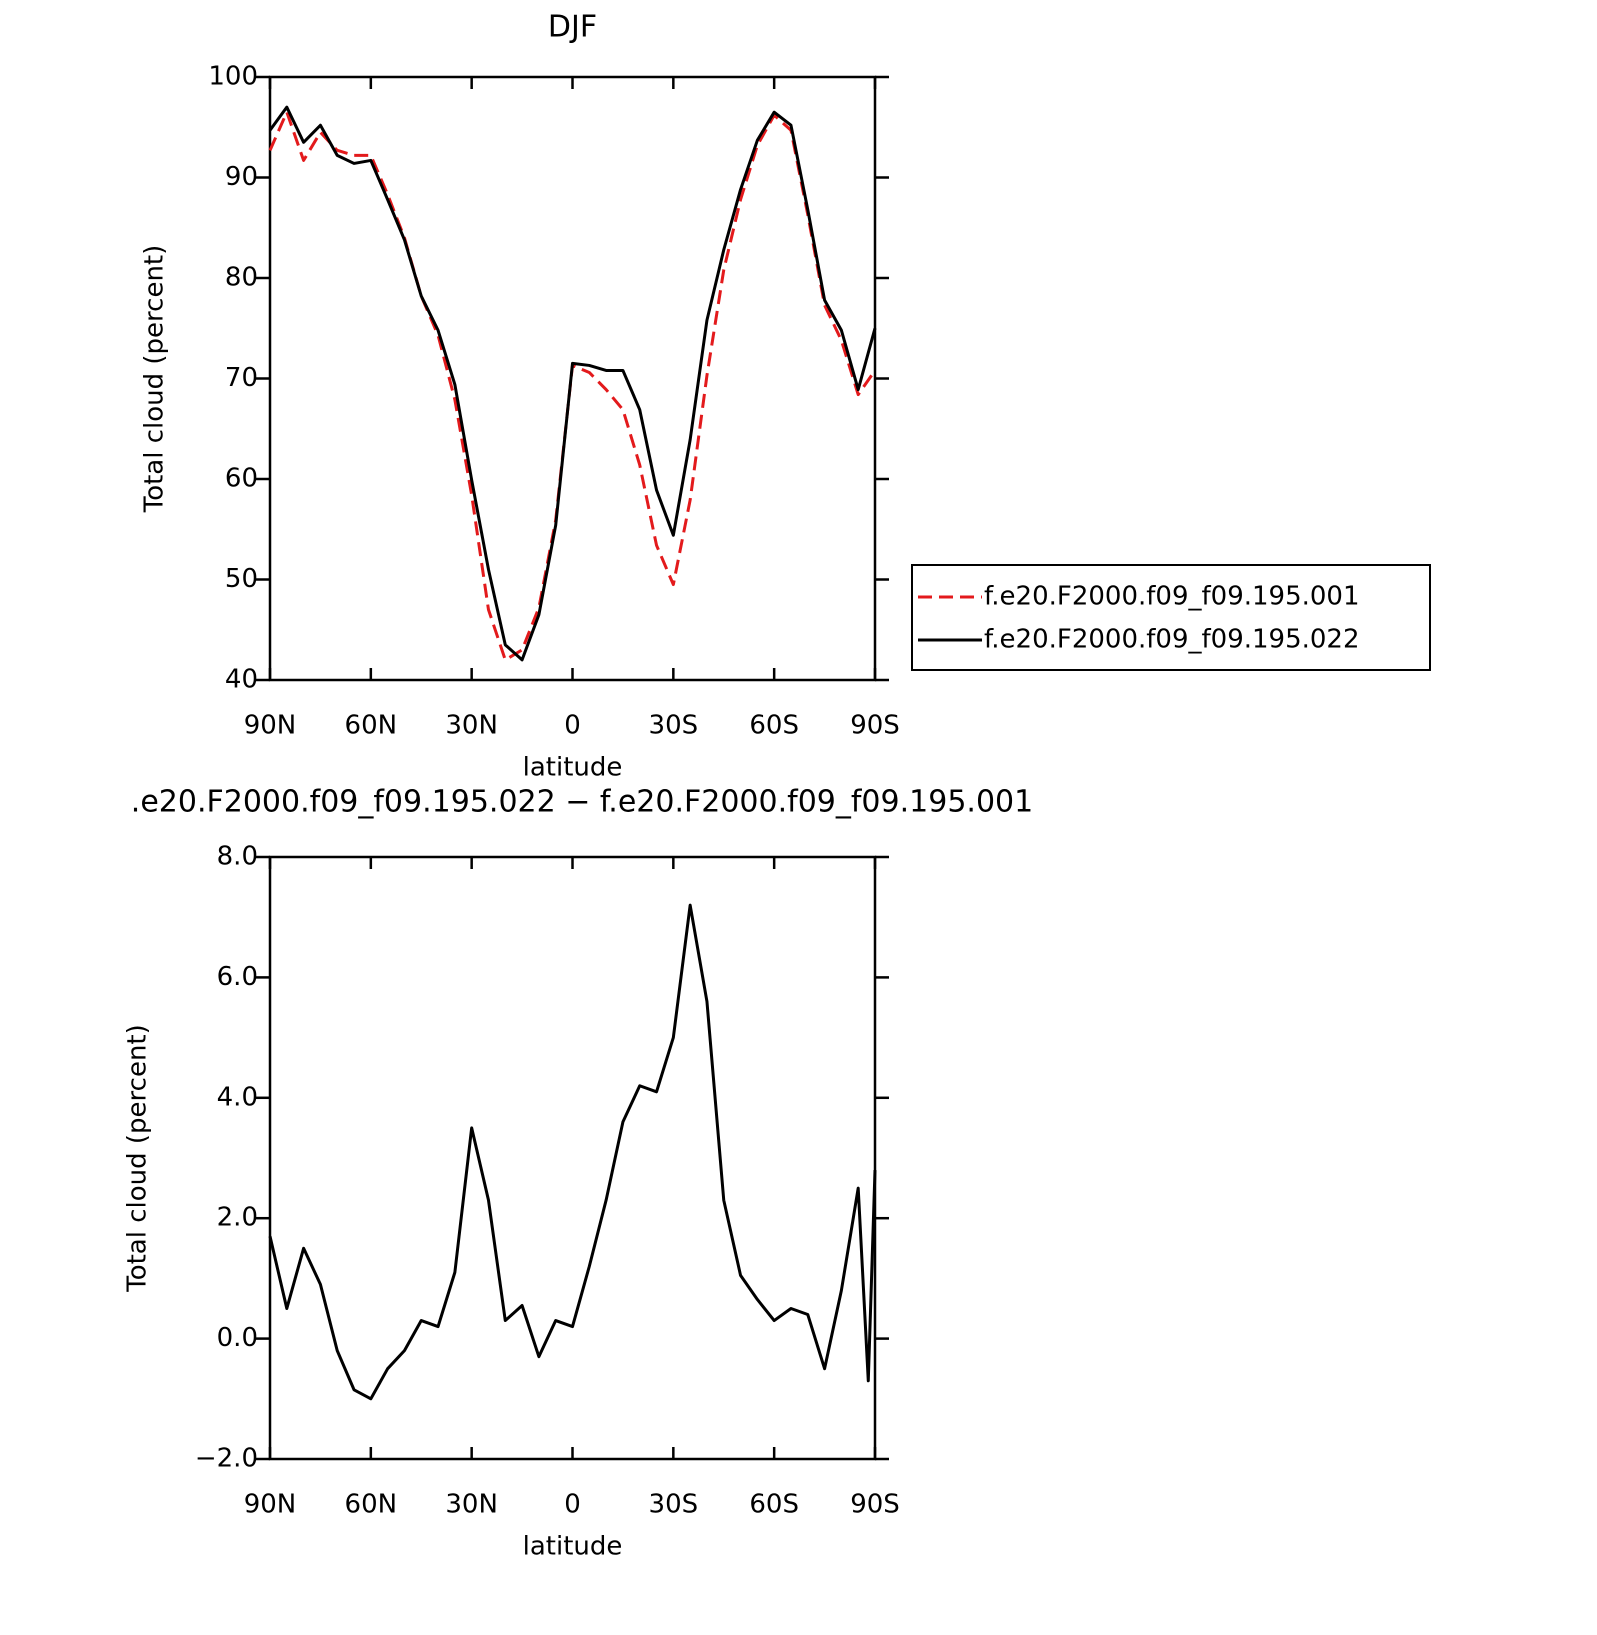 Image resolution: width=1597 pixels, height=1635 pixels. What do you see at coordinates (1172, 640) in the screenshot?
I see `legend-label: f.e20.F2000.f09_f09.195.022` at bounding box center [1172, 640].